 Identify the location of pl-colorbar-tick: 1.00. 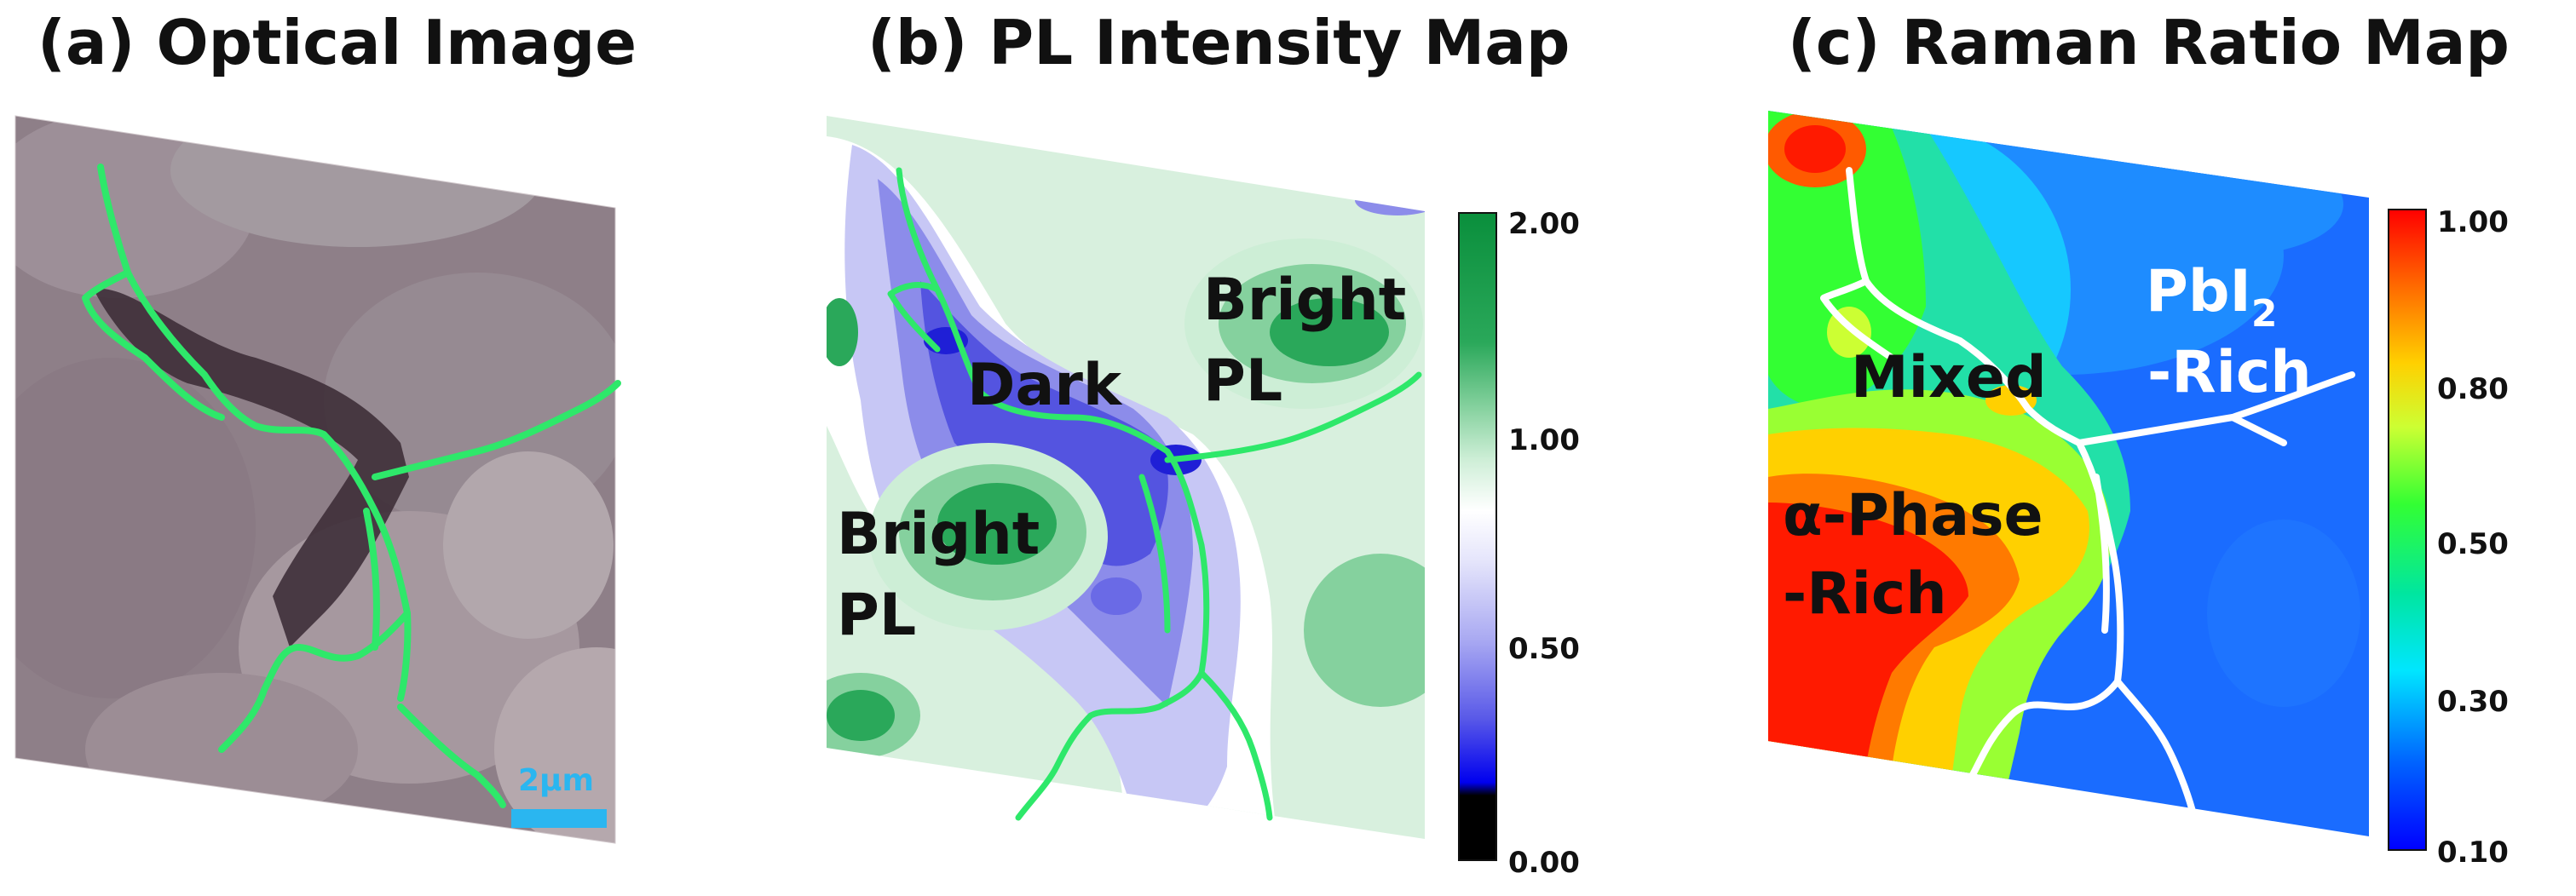
(1544, 440).